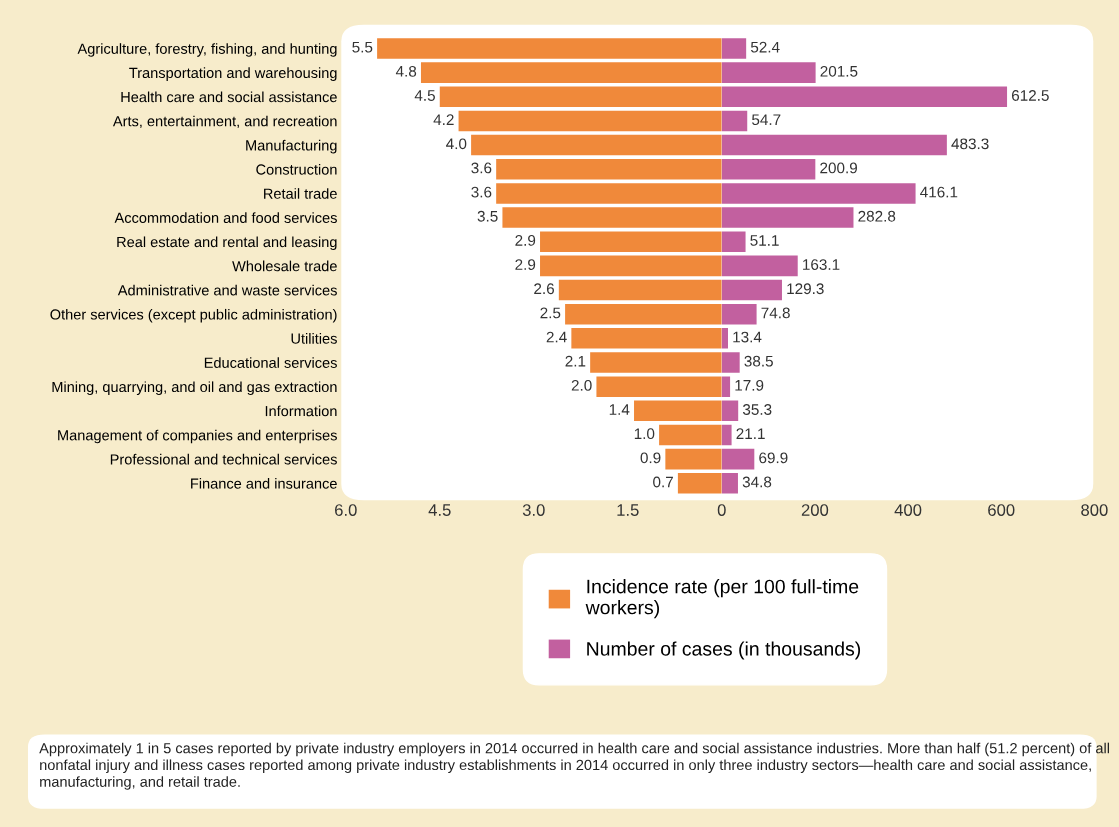  What do you see at coordinates (775, 313) in the screenshot?
I see `data-label: 74.8` at bounding box center [775, 313].